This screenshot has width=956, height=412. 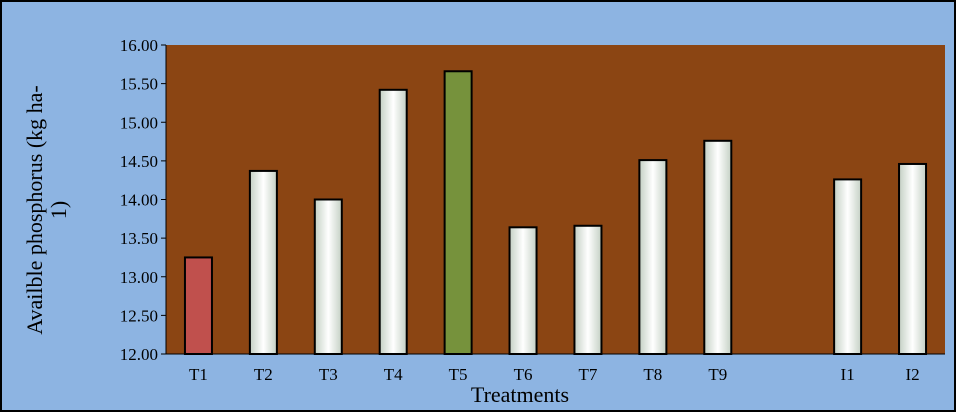 What do you see at coordinates (198, 305) in the screenshot?
I see `bar-t1` at bounding box center [198, 305].